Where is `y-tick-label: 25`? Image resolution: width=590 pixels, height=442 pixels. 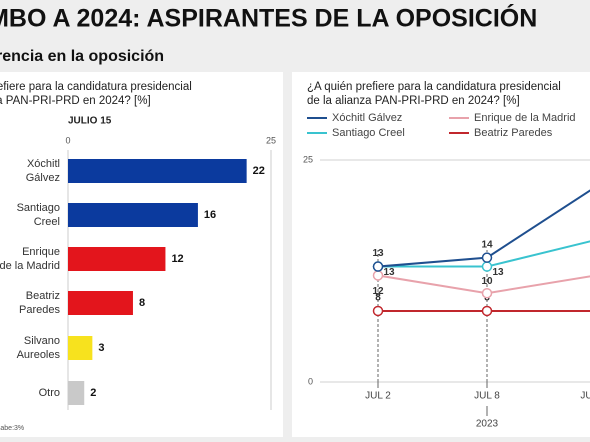 y-tick-label: 25 is located at coordinates (308, 159).